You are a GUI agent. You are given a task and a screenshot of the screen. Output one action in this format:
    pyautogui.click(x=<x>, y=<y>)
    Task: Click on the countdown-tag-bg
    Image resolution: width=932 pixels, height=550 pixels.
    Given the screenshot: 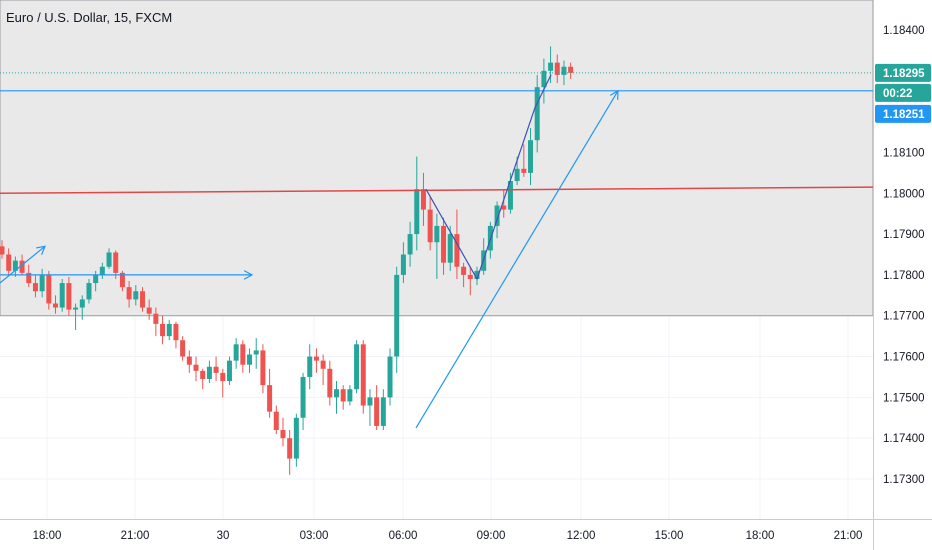 What is the action you would take?
    pyautogui.click(x=903, y=92)
    